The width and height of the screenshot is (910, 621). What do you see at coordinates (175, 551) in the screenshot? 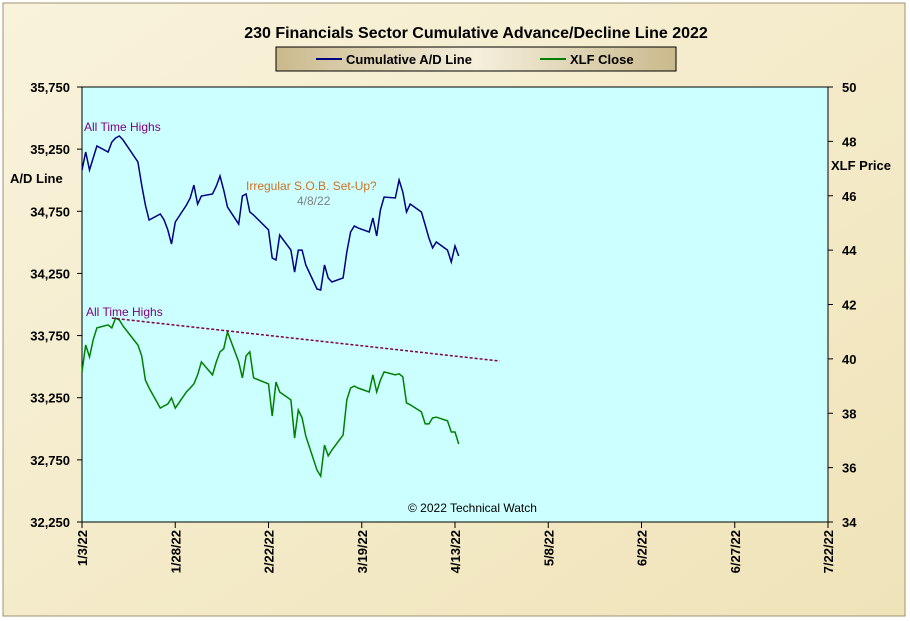
I see `x-tick-label: 1/28/22` at bounding box center [175, 551].